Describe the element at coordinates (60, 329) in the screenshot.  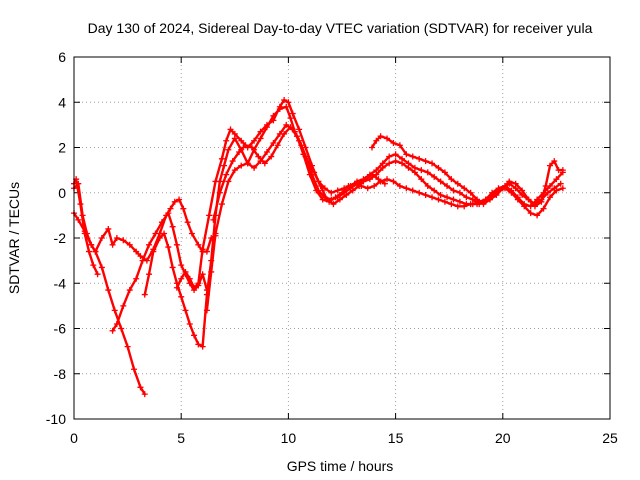
I see `y-tick-label: -6` at that location.